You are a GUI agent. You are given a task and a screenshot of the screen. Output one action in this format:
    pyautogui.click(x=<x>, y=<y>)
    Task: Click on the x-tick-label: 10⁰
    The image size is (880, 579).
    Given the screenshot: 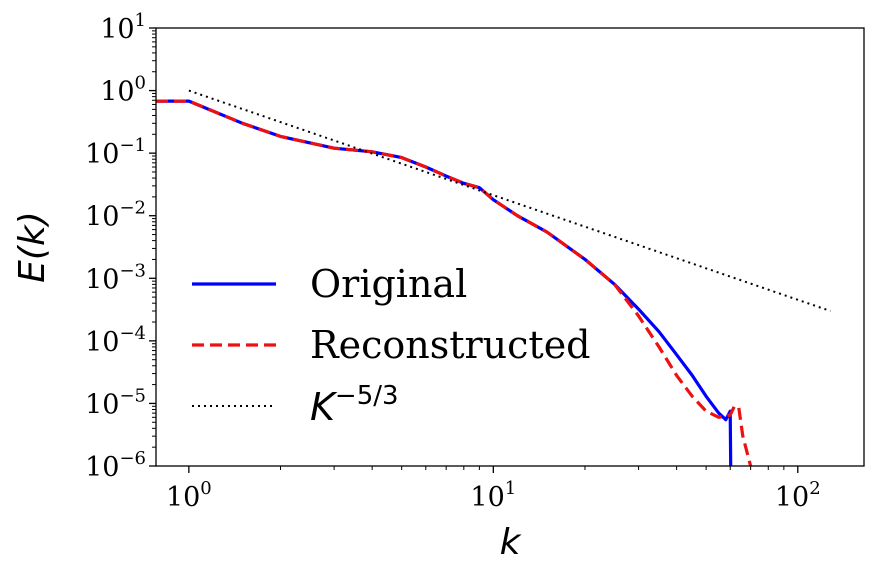 What is the action you would take?
    pyautogui.click(x=189, y=495)
    